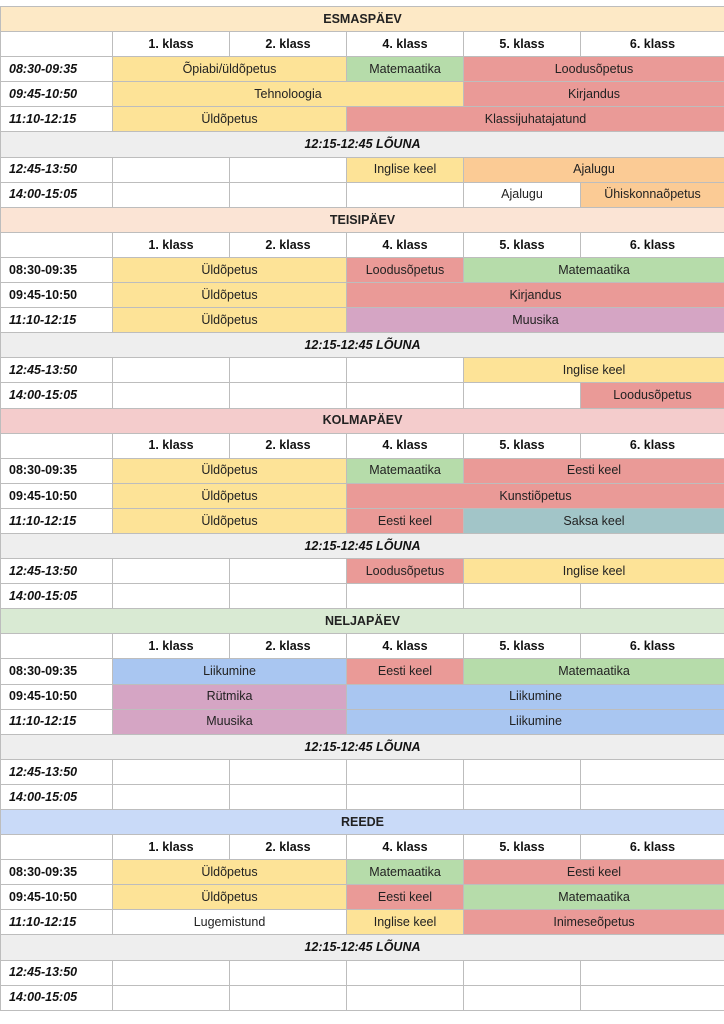 This screenshot has width=724, height=1024. I want to click on lesson-cell: Saksa keel, so click(593, 520).